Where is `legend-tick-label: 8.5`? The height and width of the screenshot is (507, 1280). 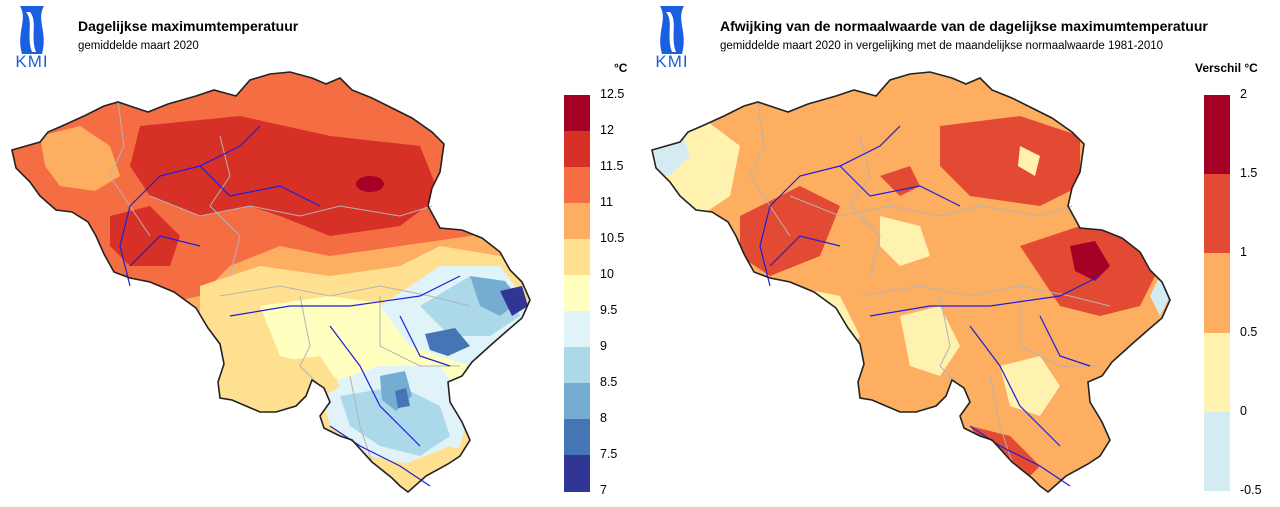
legend-tick-label: 8.5 is located at coordinates (609, 382).